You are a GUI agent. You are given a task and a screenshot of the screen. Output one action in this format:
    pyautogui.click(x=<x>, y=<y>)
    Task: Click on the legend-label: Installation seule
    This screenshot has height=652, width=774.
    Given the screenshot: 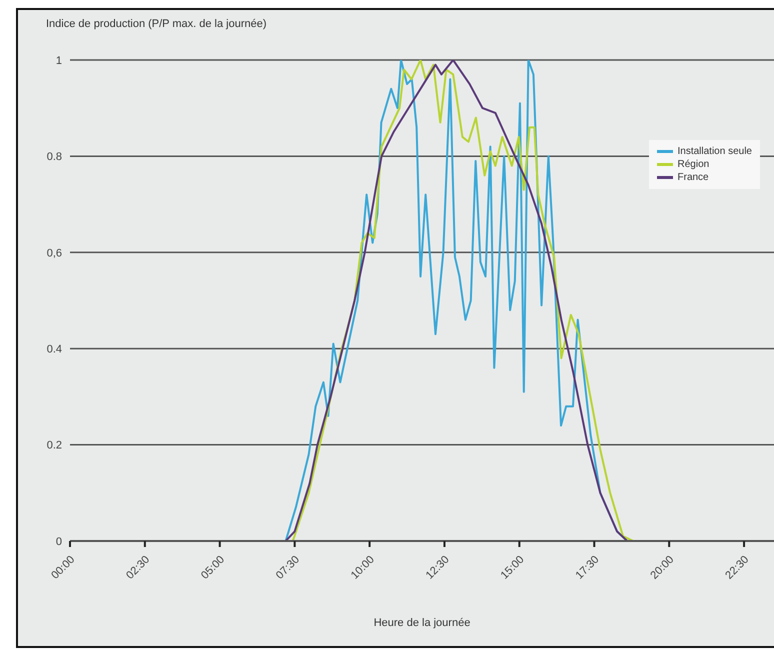 What is the action you would take?
    pyautogui.click(x=715, y=151)
    